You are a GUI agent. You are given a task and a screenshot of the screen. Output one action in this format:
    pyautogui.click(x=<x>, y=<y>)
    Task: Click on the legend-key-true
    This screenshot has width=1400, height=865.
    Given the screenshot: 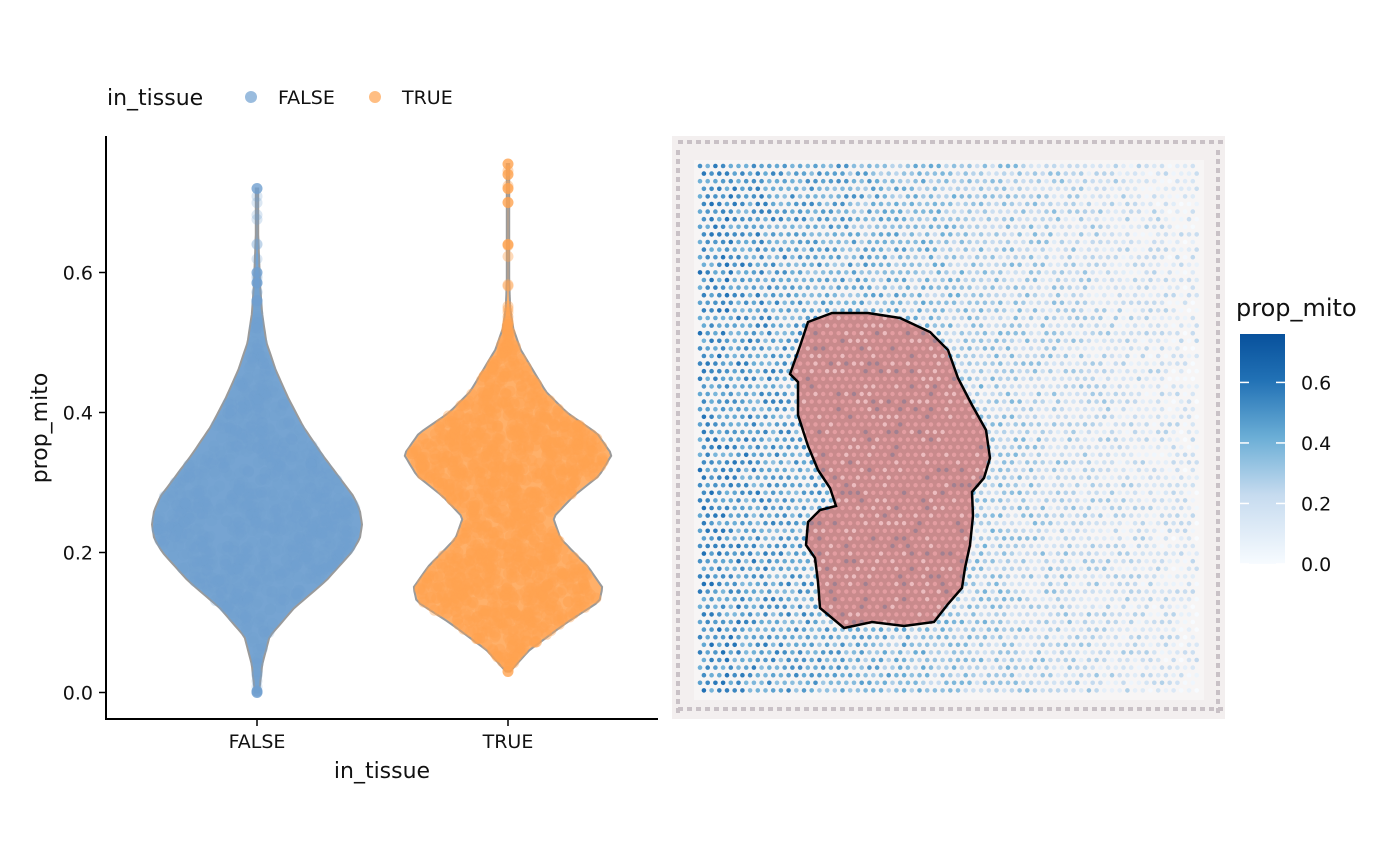 What is the action you would take?
    pyautogui.click(x=375, y=97)
    